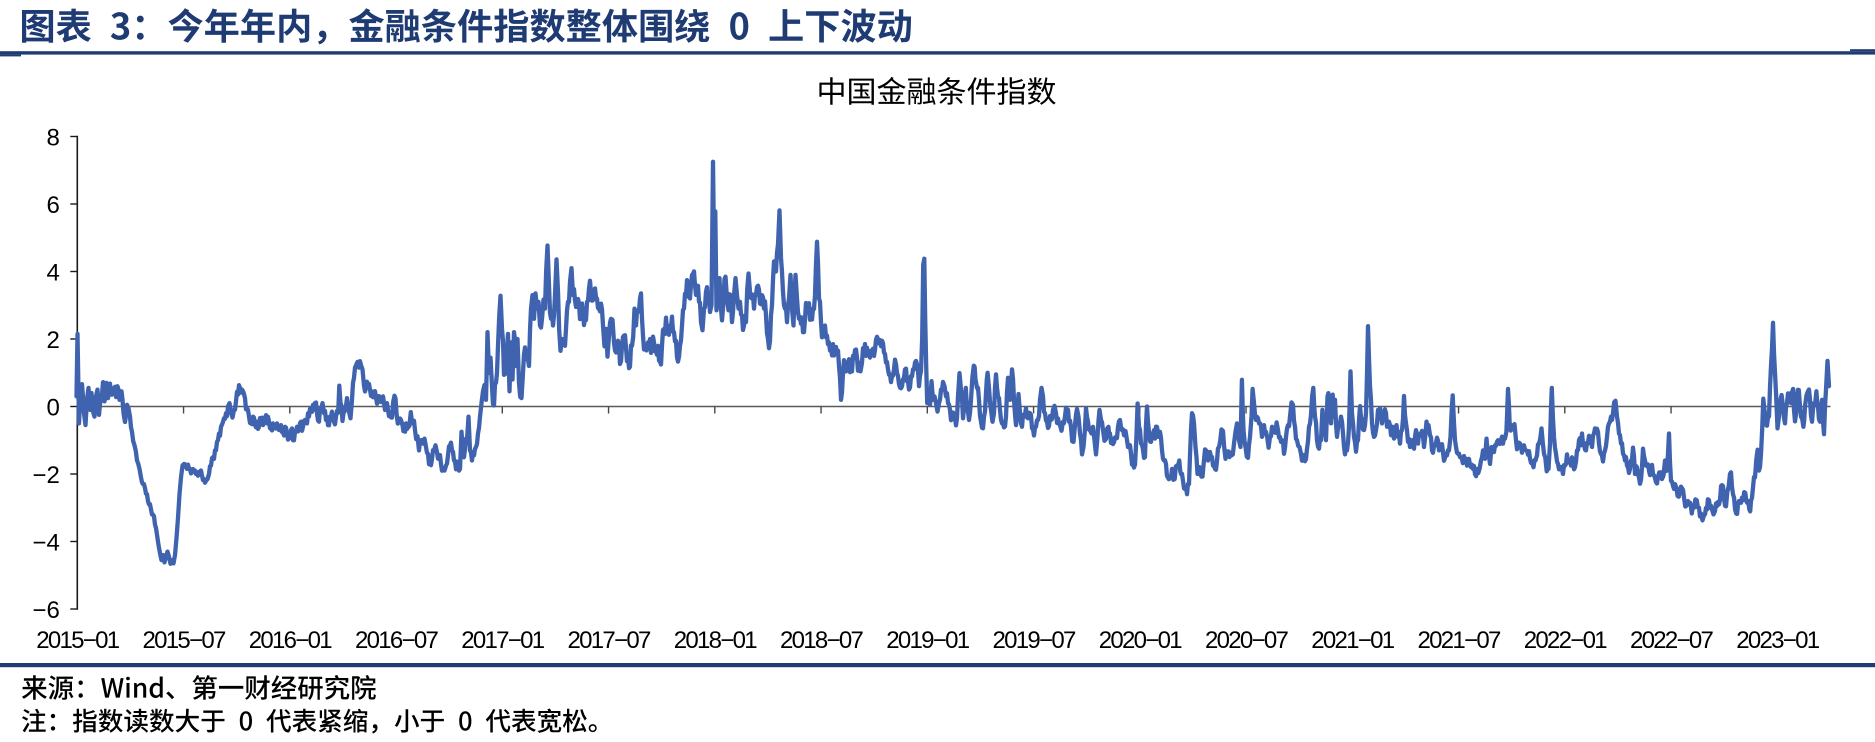 The width and height of the screenshot is (1875, 742). What do you see at coordinates (45, 475) in the screenshot?
I see `svg-text: −2` at bounding box center [45, 475].